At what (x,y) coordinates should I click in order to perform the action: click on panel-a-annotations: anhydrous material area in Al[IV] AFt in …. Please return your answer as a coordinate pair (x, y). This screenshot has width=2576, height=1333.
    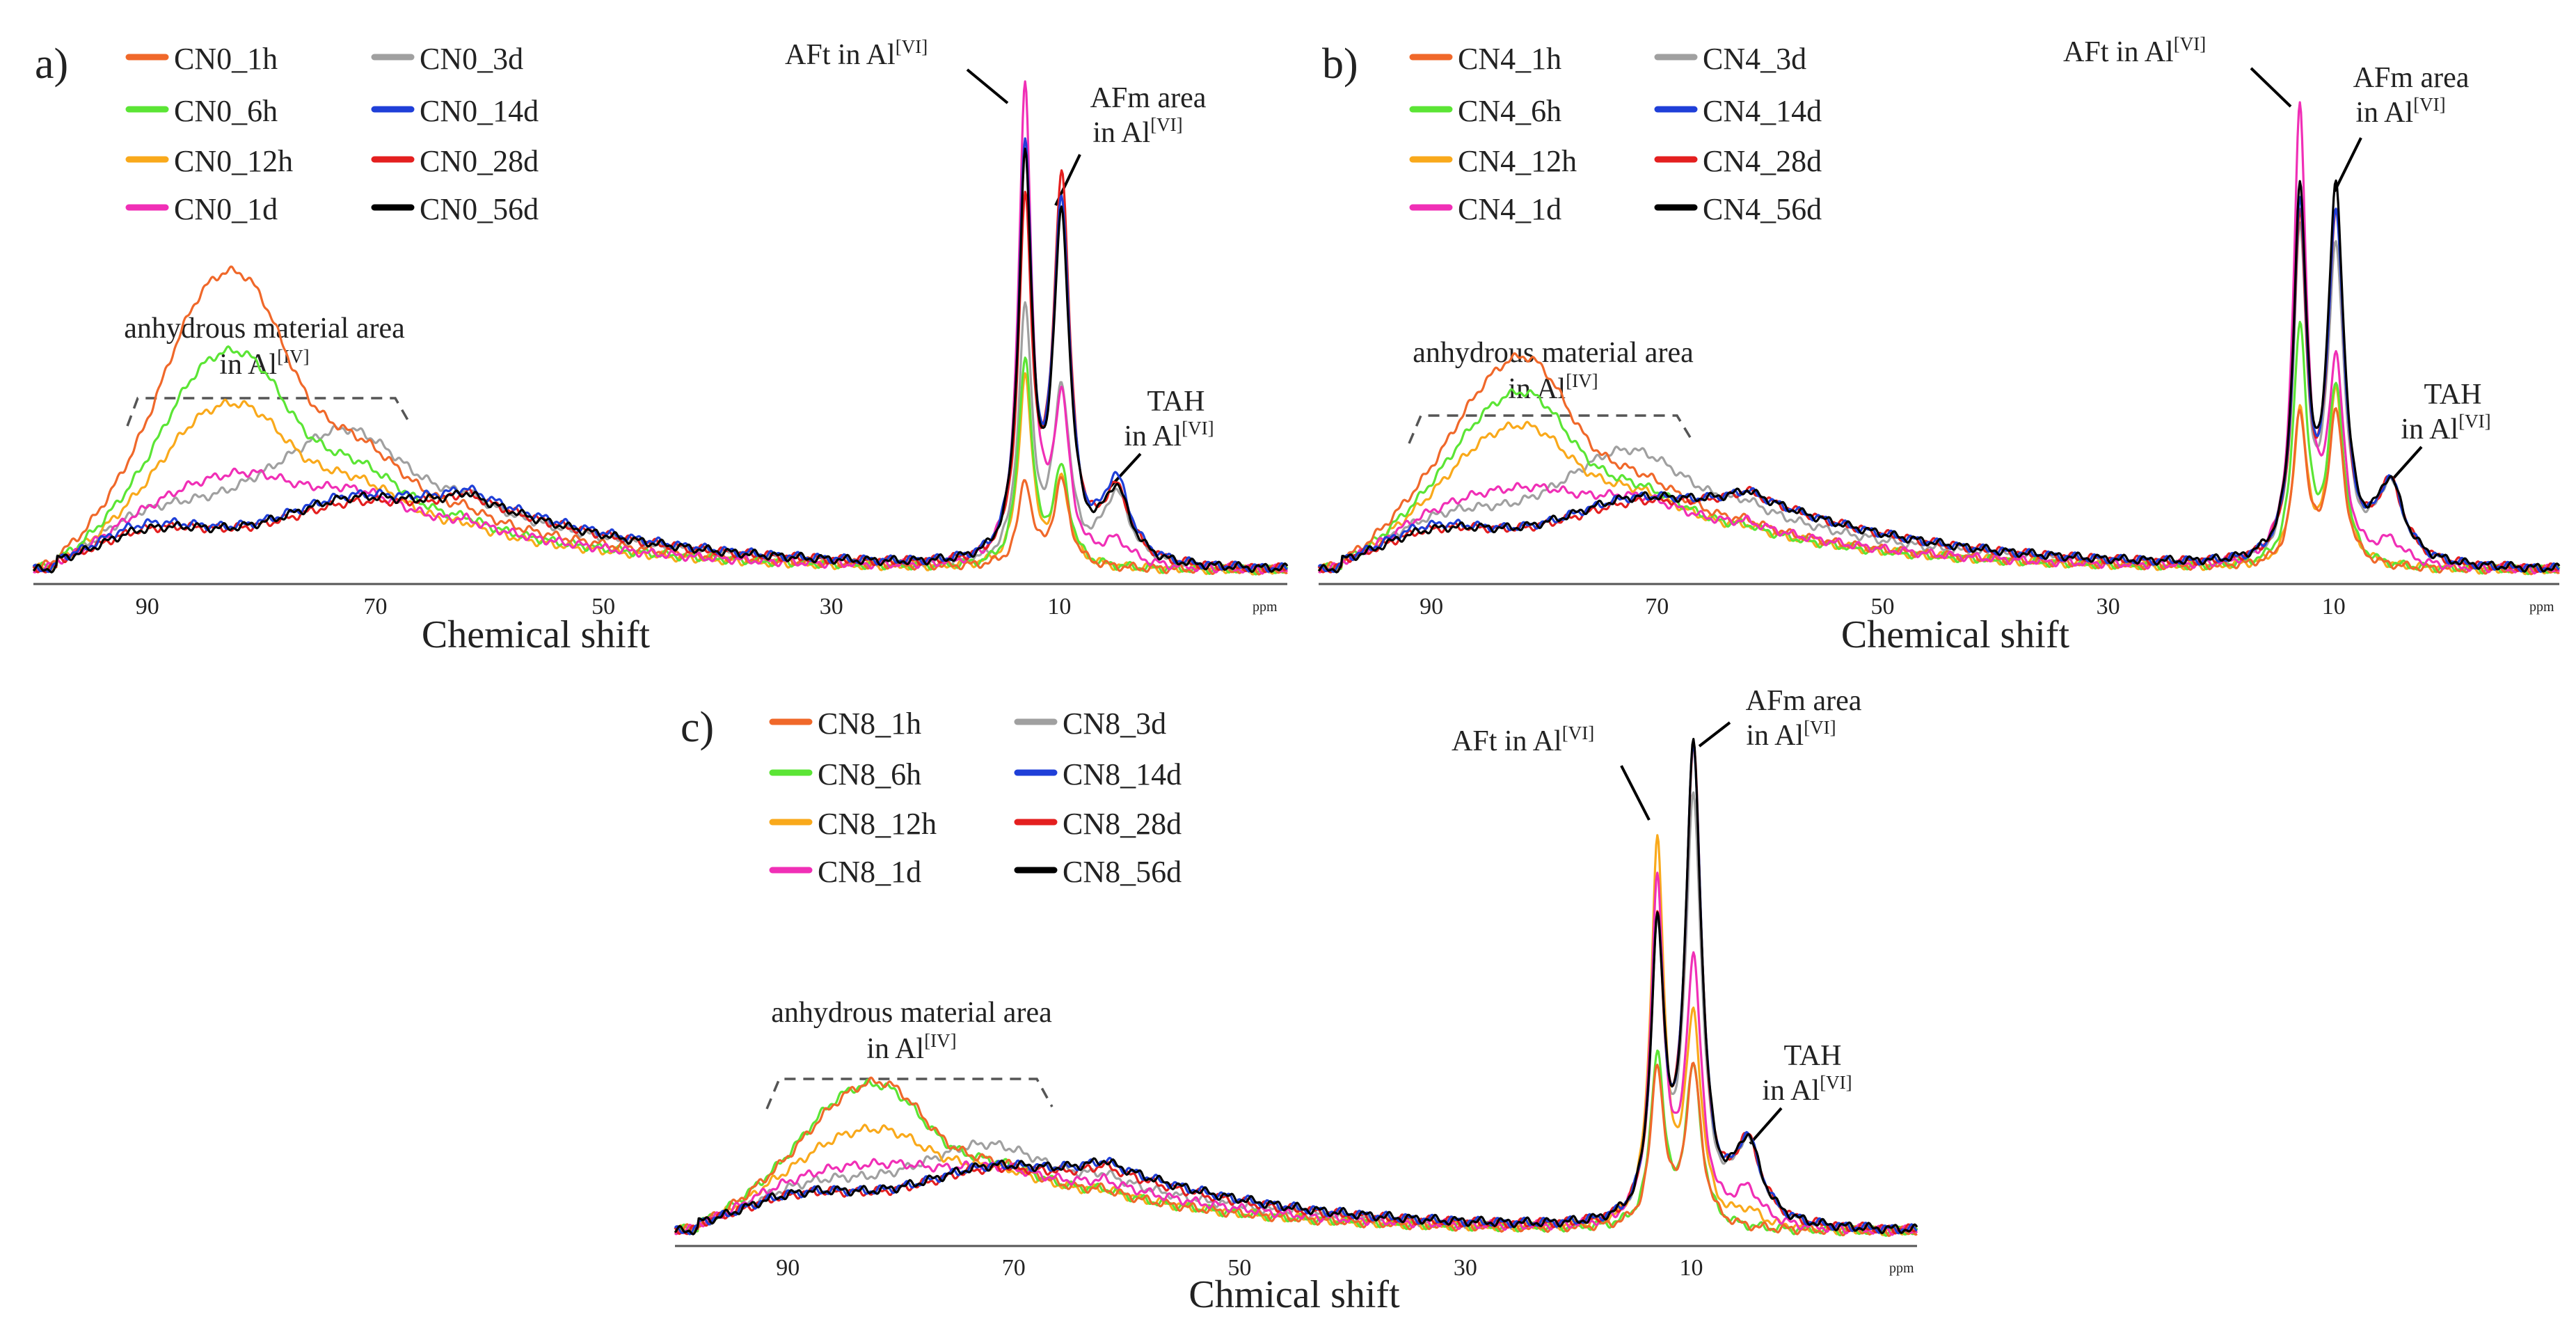
    Looking at the image, I should click on (669, 262).